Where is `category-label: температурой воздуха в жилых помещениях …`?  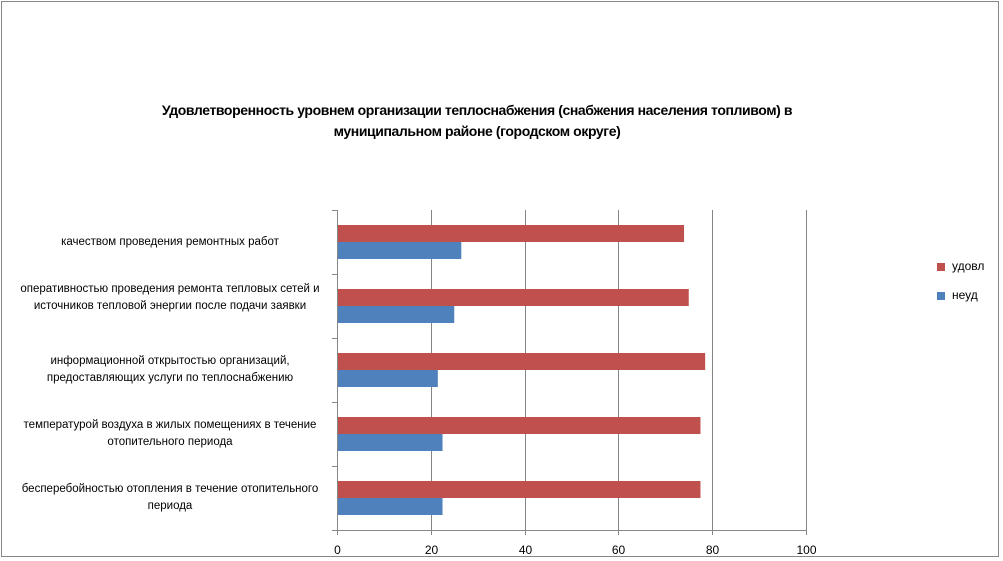 category-label: температурой воздуха в жилых помещениях … is located at coordinates (170, 433).